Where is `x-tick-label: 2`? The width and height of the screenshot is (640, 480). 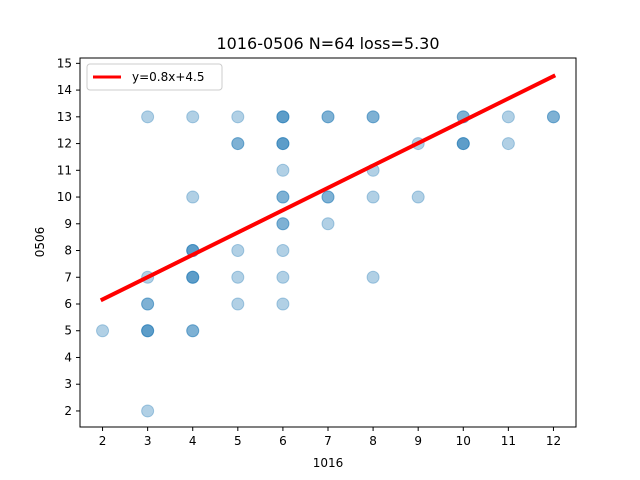 x-tick-label: 2 is located at coordinates (103, 441).